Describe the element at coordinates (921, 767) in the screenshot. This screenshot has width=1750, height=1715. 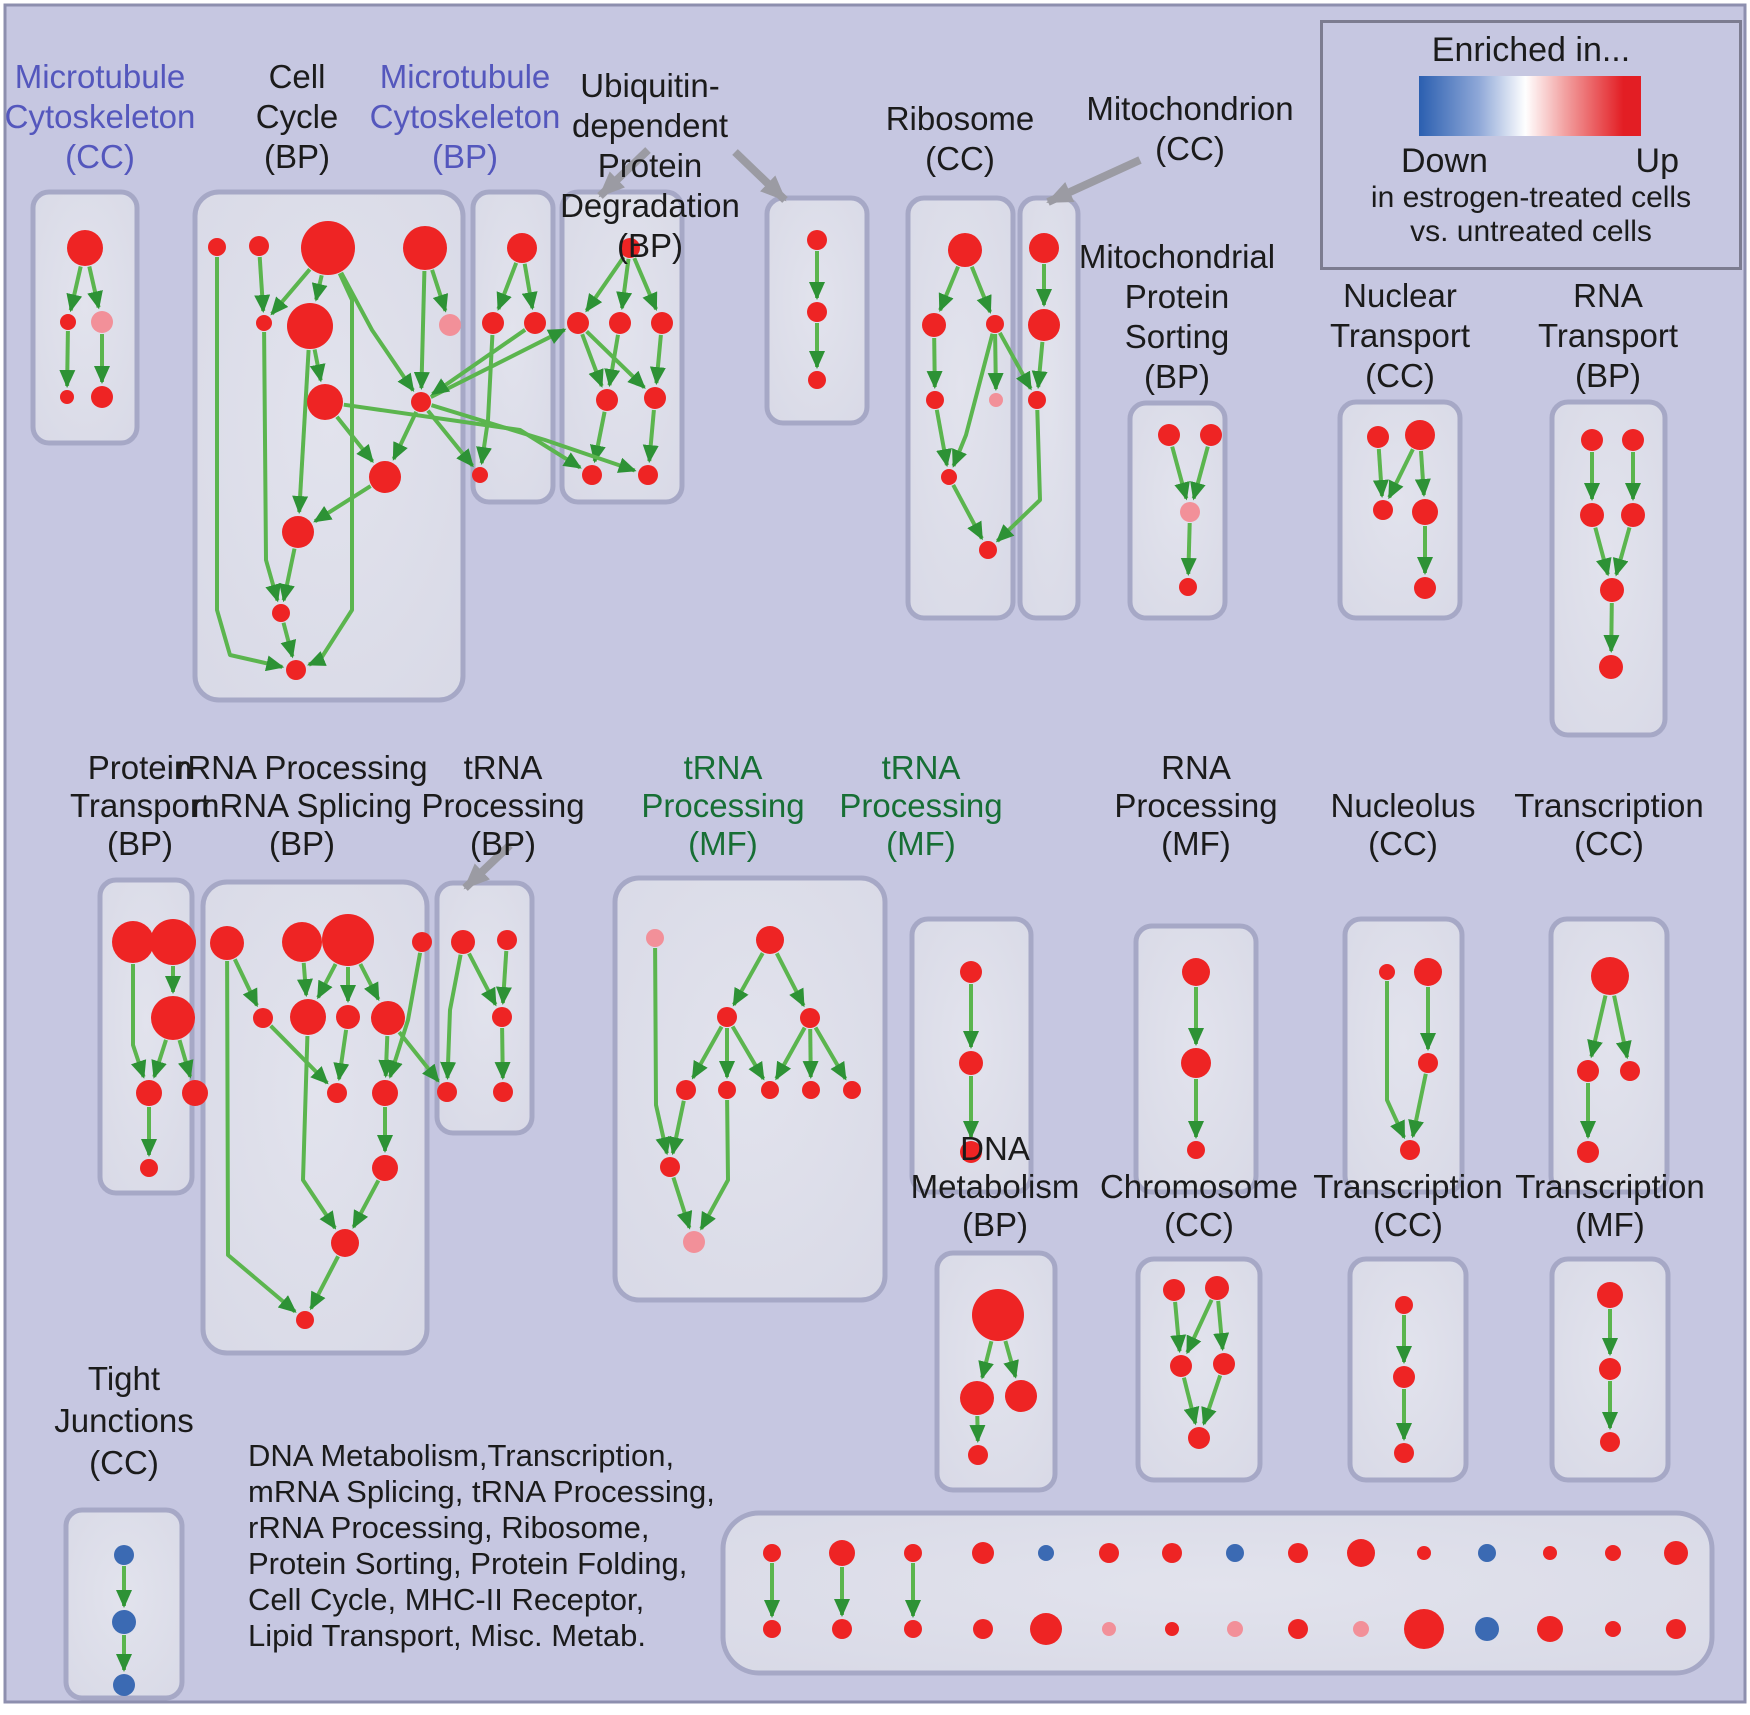
I see `trna-mf-2-label-line-0: tRNA` at that location.